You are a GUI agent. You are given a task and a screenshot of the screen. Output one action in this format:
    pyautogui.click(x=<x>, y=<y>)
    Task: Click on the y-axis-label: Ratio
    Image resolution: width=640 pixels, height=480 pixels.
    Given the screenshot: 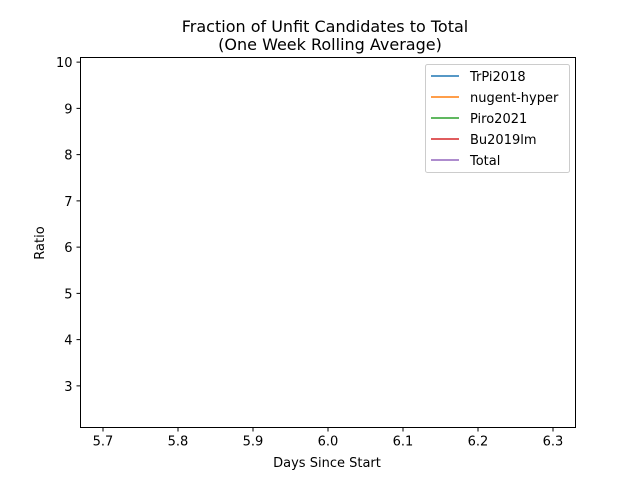 What is the action you would take?
    pyautogui.click(x=40, y=242)
    